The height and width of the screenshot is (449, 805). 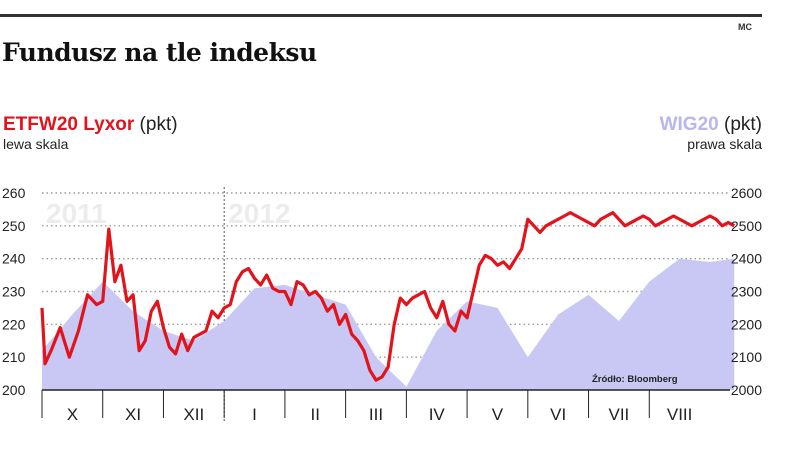 What do you see at coordinates (69, 124) in the screenshot?
I see `left-series-name: ETFW20 Lyxor` at bounding box center [69, 124].